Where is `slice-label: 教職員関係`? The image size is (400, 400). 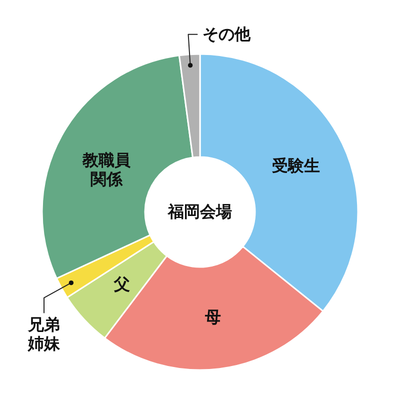 slice-label: 教職員関係 is located at coordinates (107, 169).